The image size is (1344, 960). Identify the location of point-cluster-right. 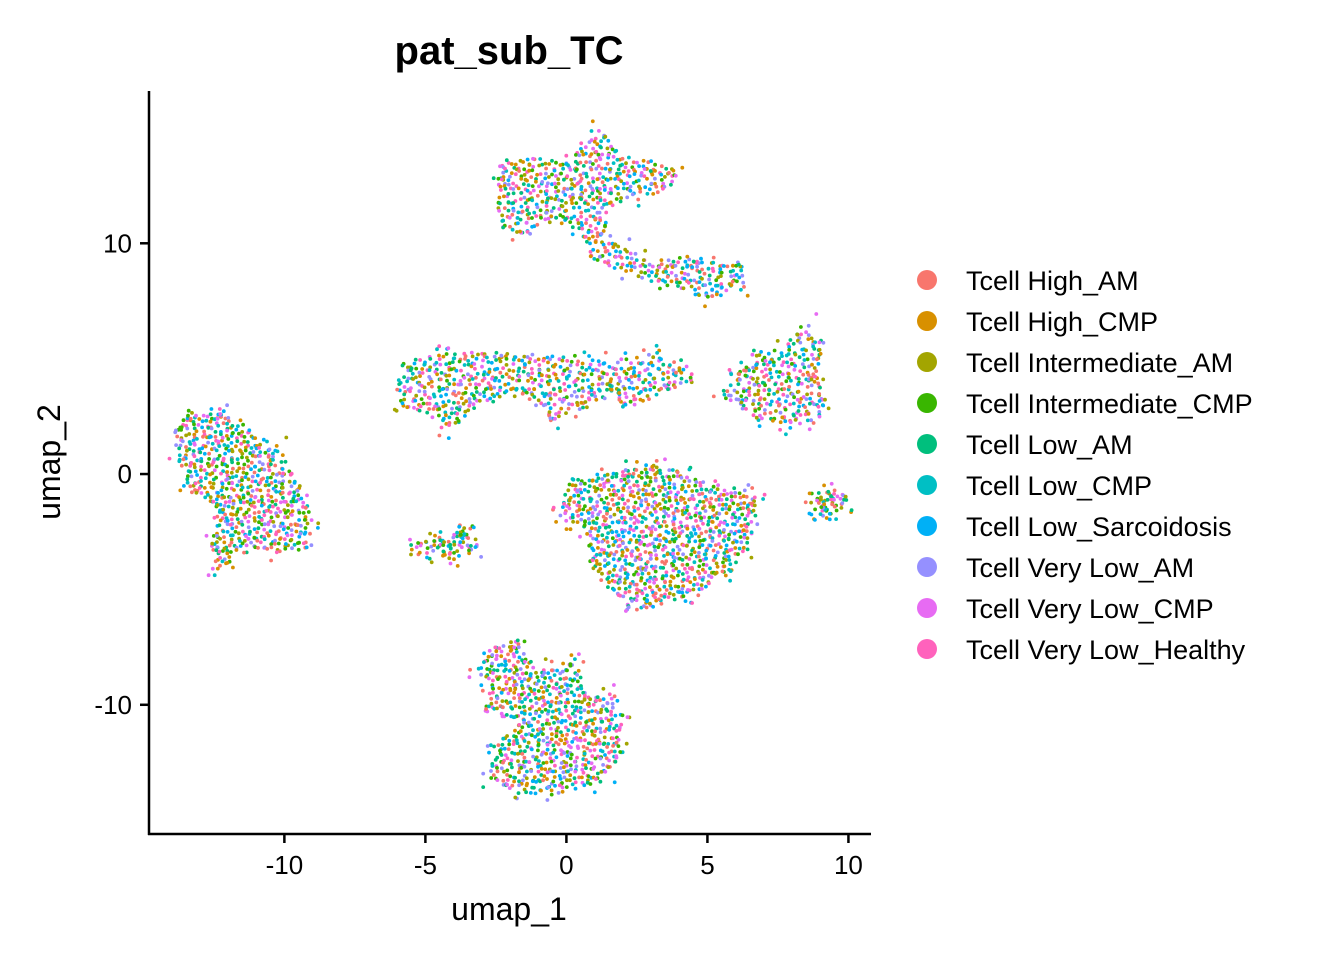
(771, 374).